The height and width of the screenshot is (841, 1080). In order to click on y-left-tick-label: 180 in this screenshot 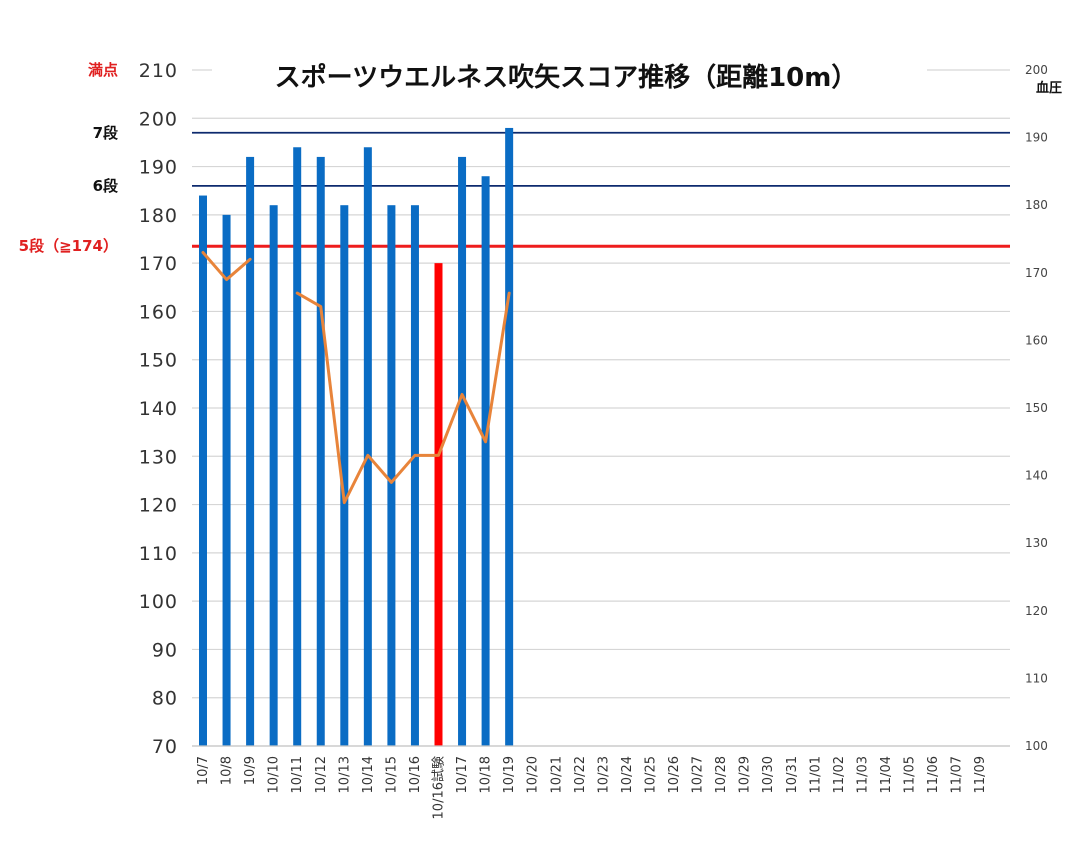, I will do `click(158, 216)`.